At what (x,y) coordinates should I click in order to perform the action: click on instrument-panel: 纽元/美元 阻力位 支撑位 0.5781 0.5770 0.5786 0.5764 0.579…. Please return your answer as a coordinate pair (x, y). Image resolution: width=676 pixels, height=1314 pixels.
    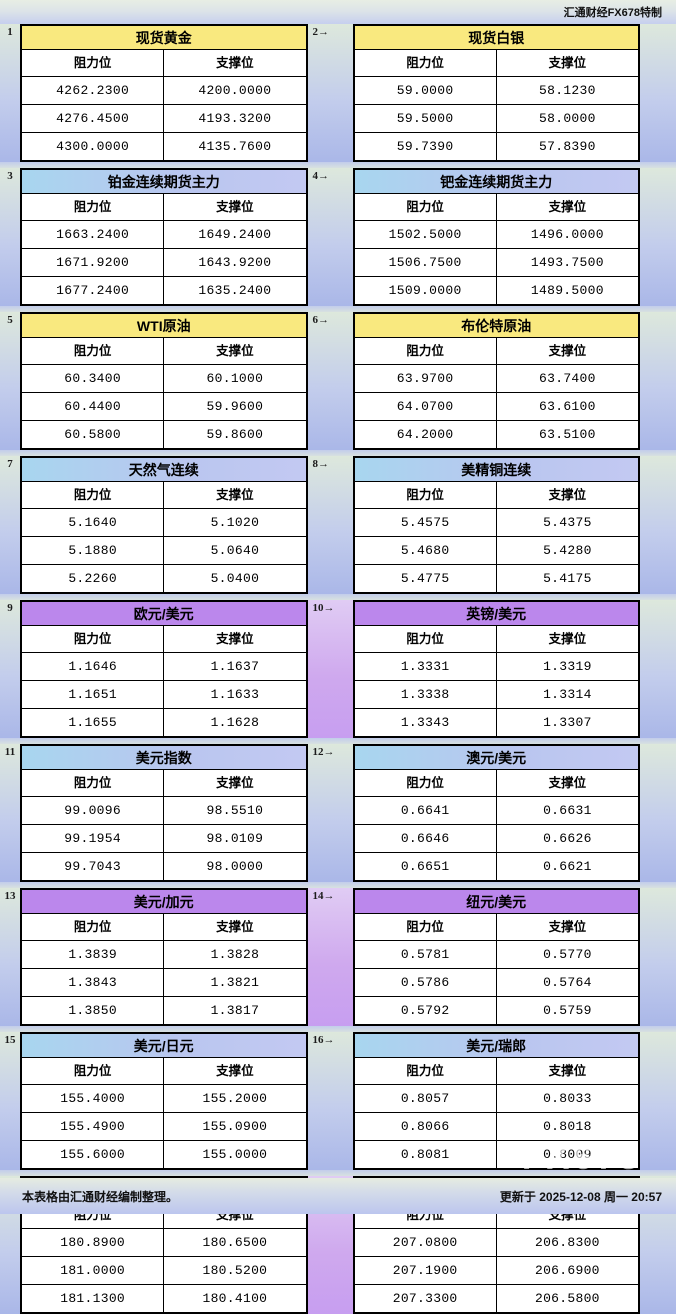
    Looking at the image, I should click on (496, 957).